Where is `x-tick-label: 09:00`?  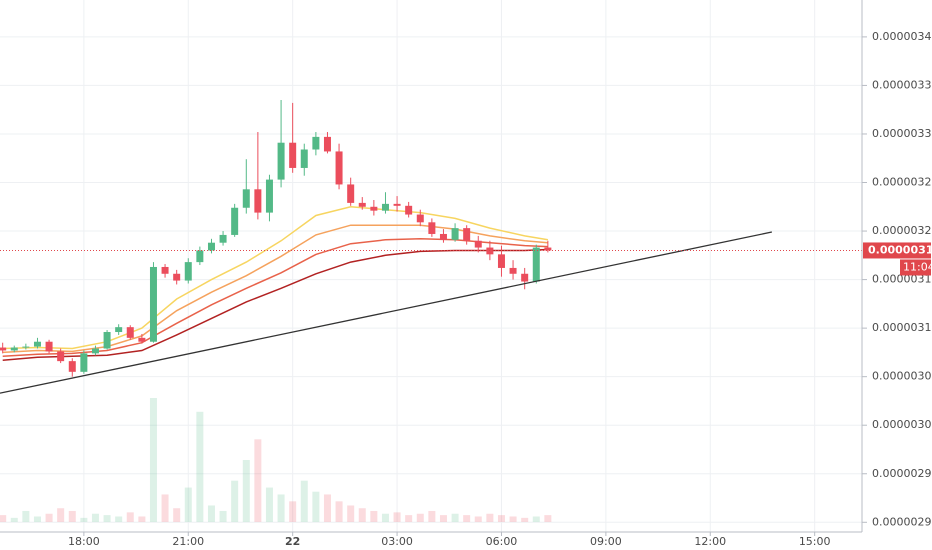 x-tick-label: 09:00 is located at coordinates (606, 541).